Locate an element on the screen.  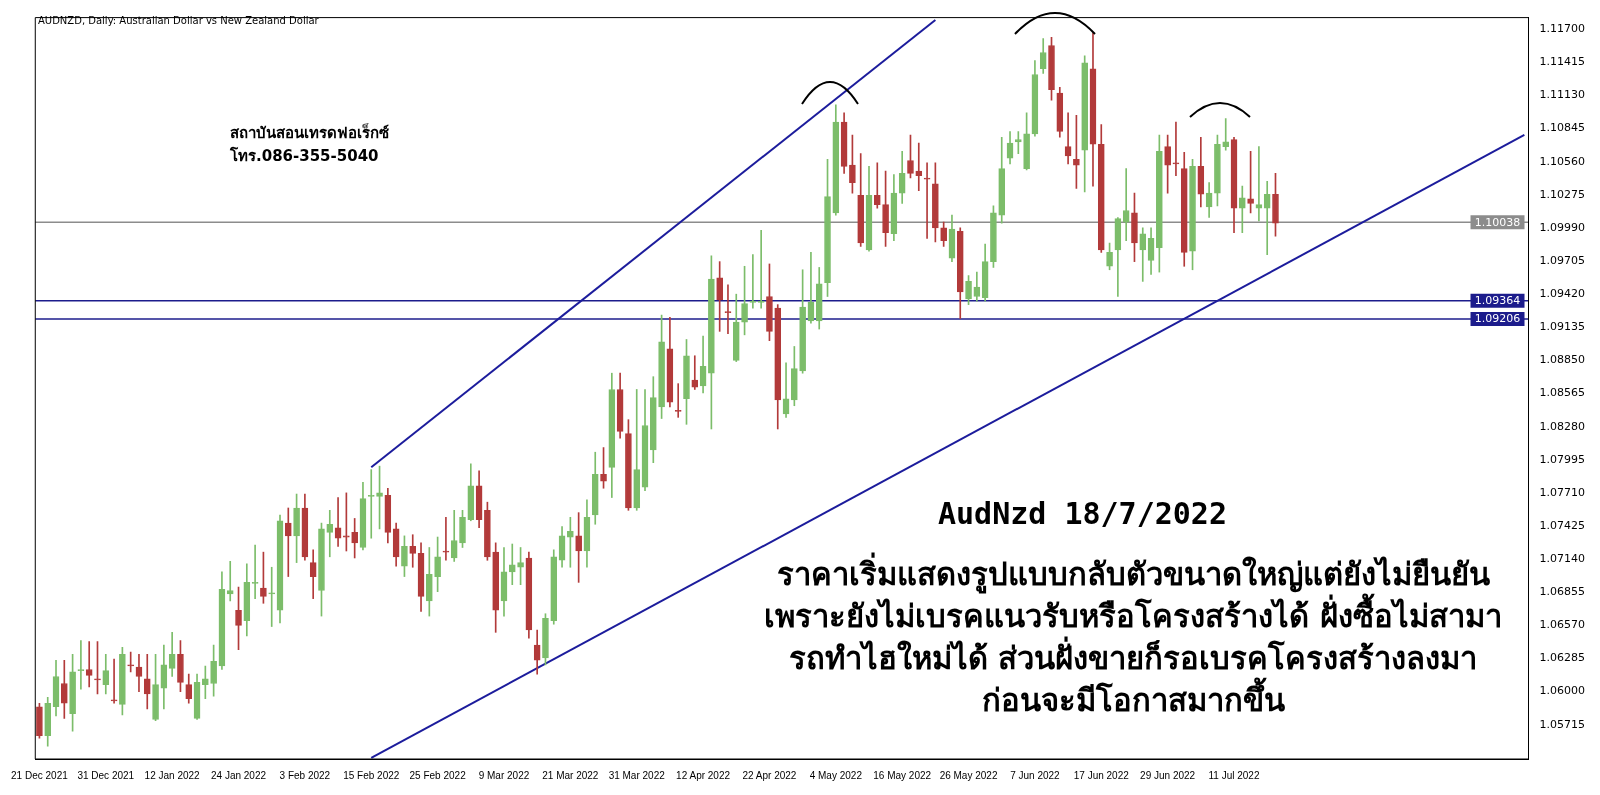
y-tick-label: 1.11700 is located at coordinates (1562, 29).